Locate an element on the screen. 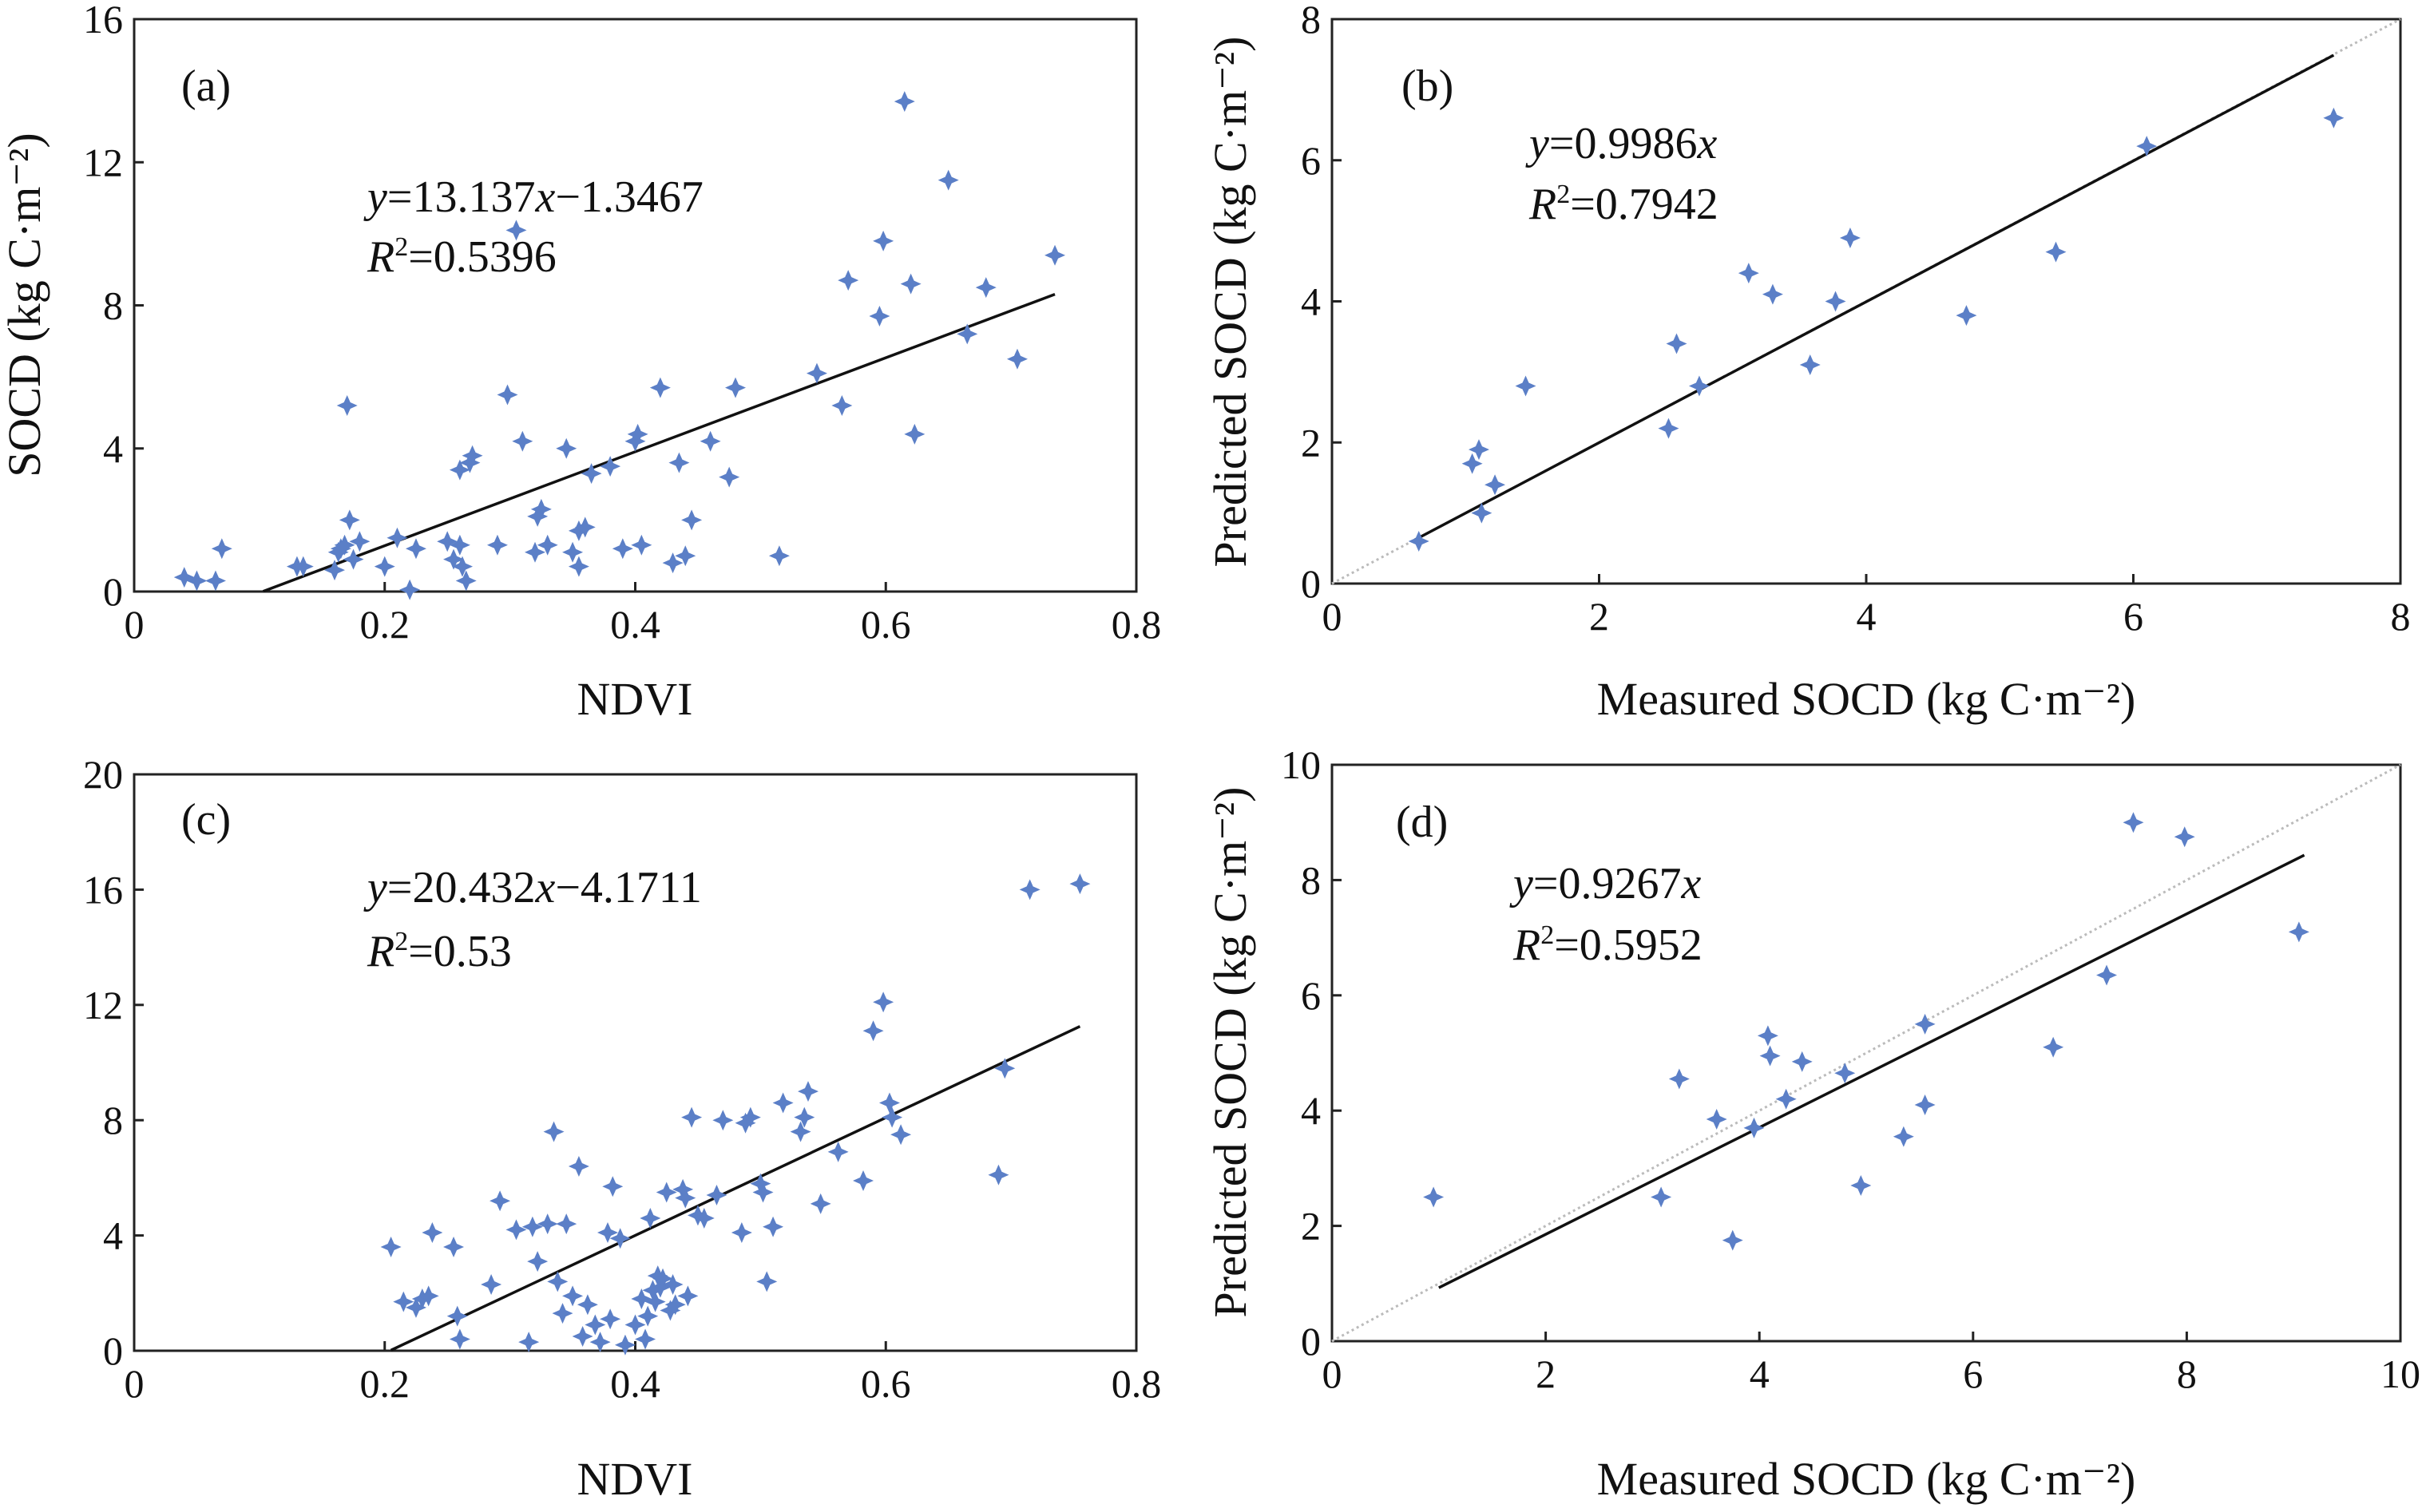 The image size is (2426, 1512). x-tick-label: 8 is located at coordinates (2187, 1374).